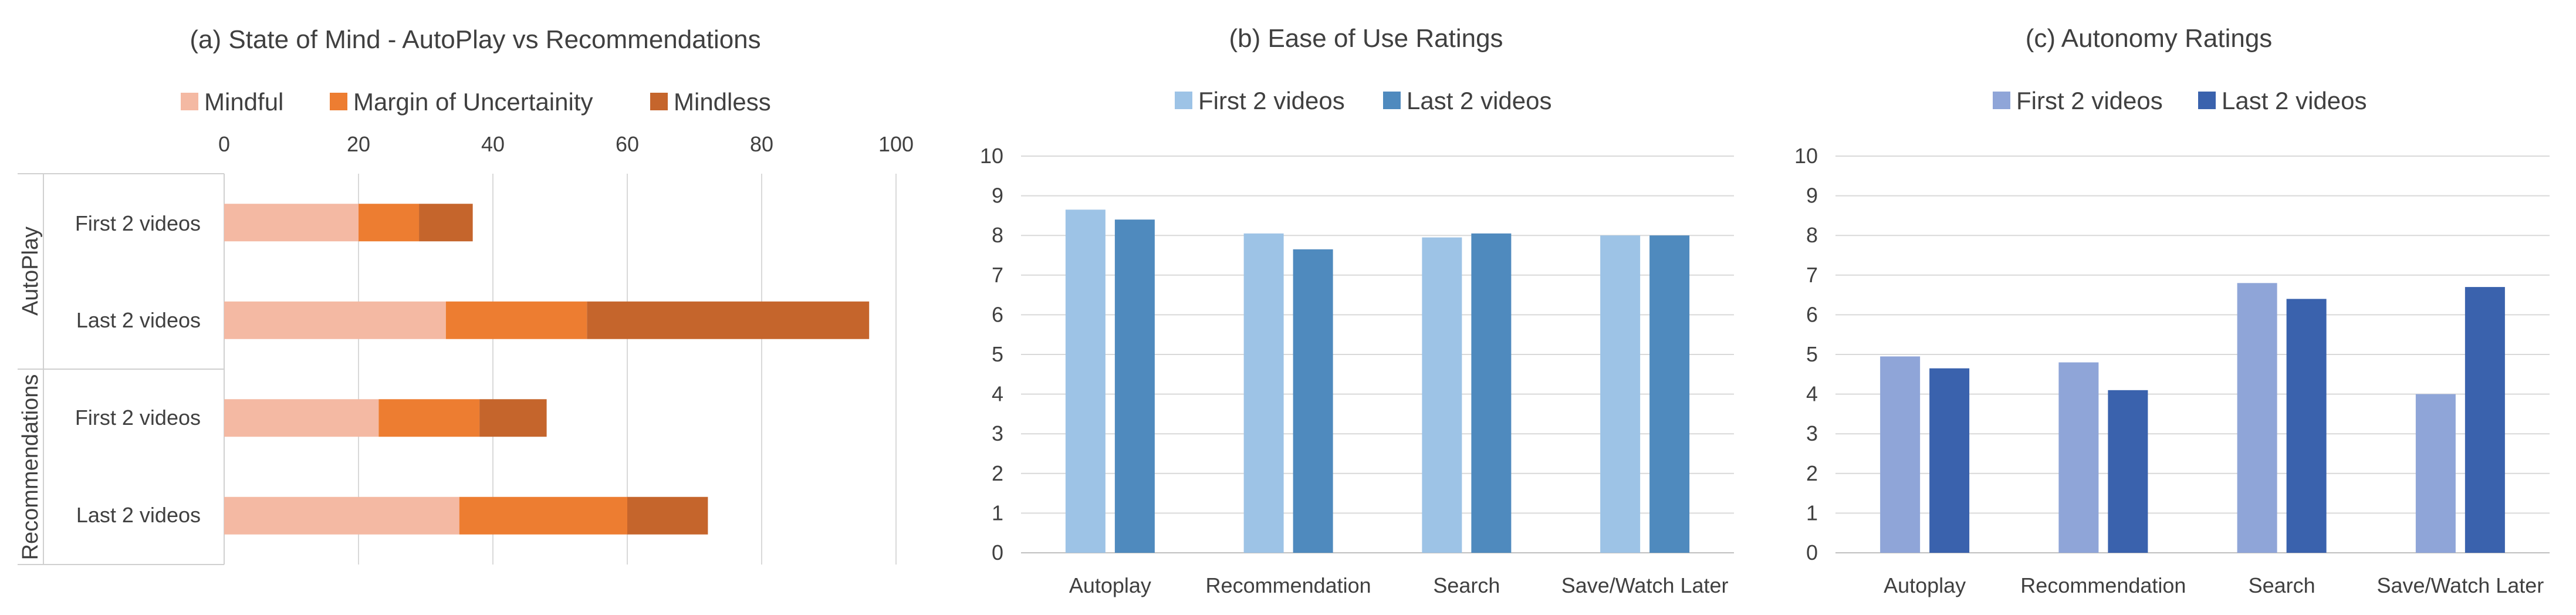  Describe the element at coordinates (547, 369) in the screenshot. I see `bar-segments` at that location.